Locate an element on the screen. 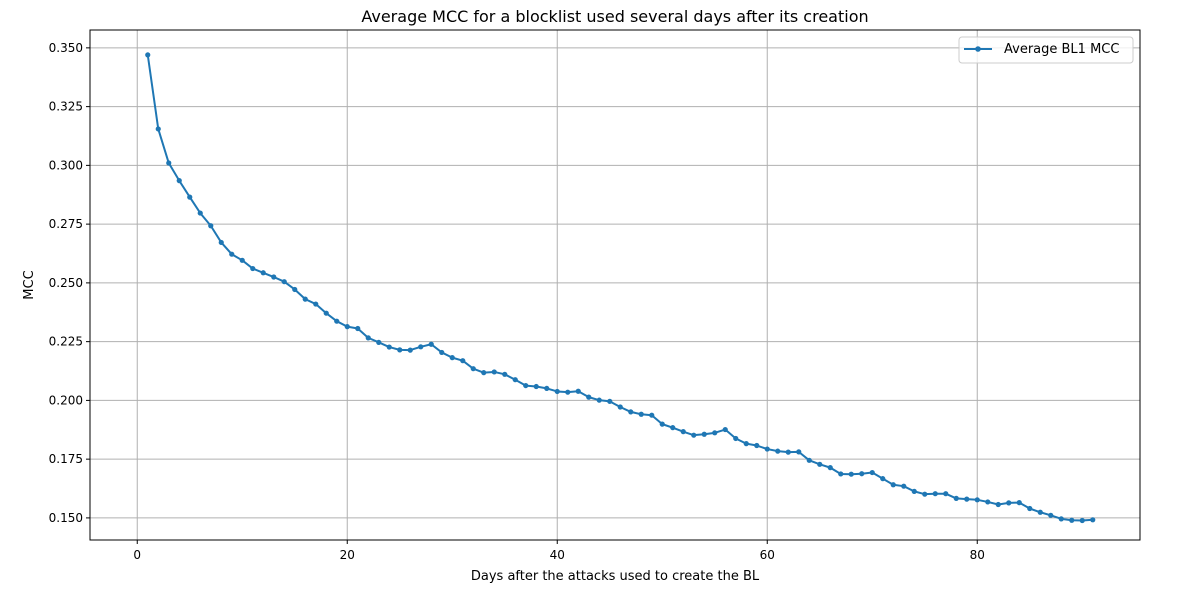  y-tick-label: 0.275 is located at coordinates (66, 224).